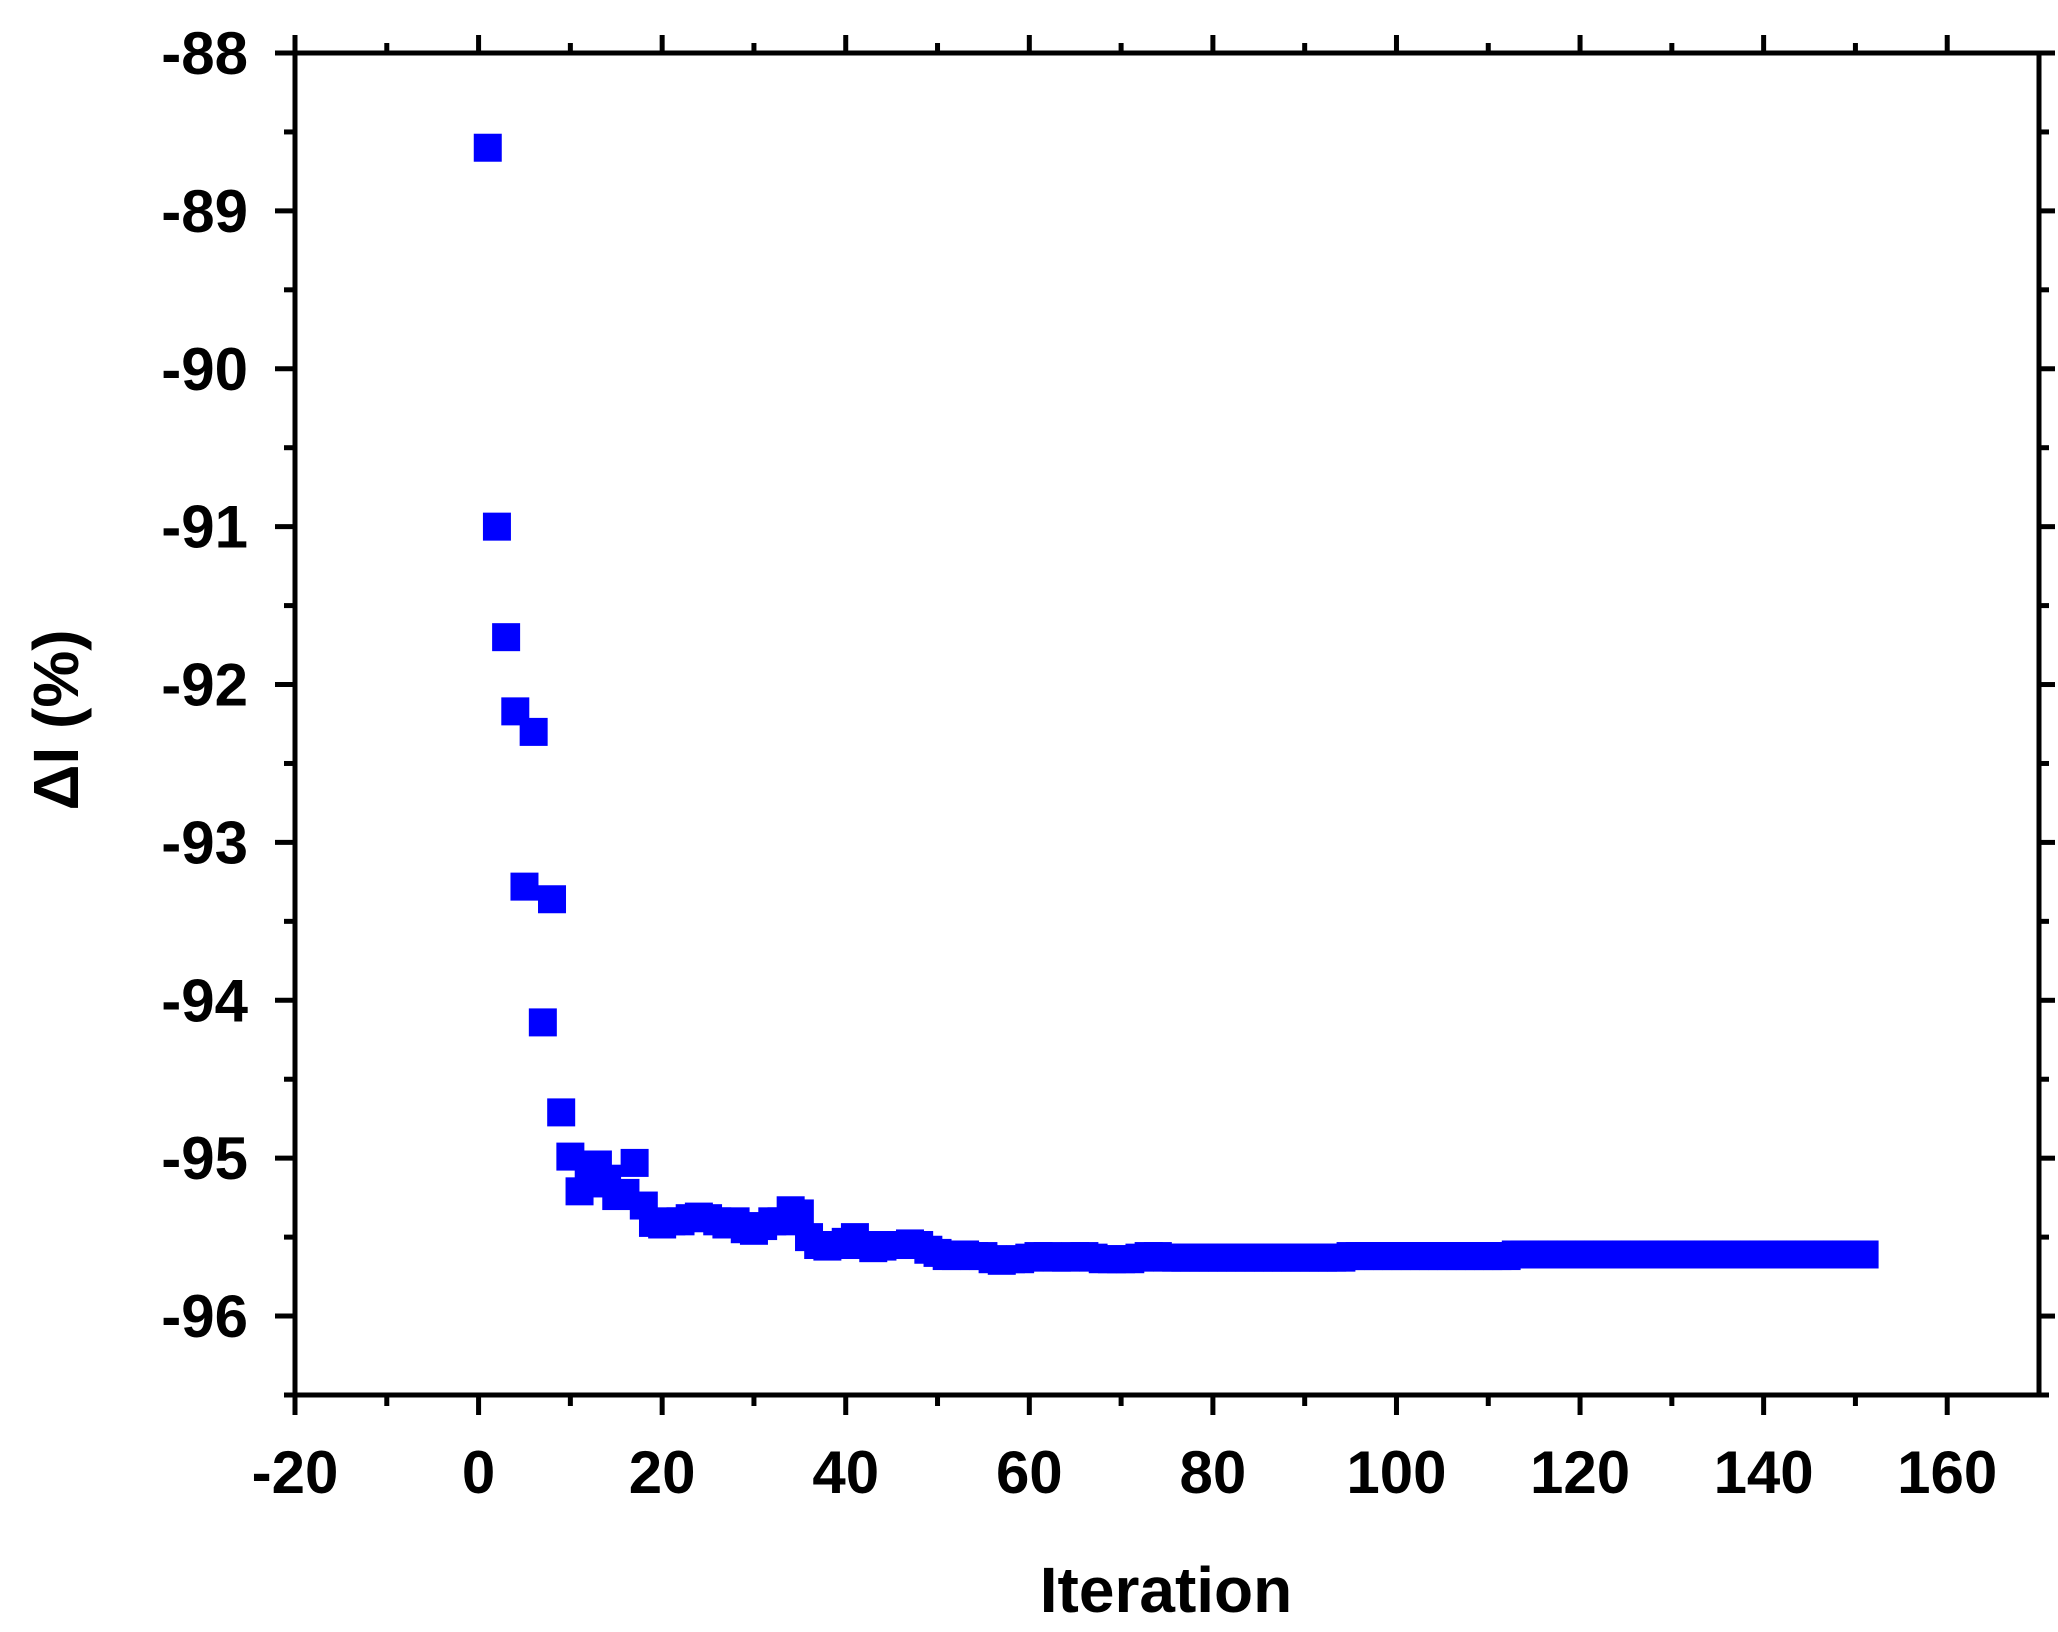  I want to click on y-tick-label: -95, so click(204, 1158).